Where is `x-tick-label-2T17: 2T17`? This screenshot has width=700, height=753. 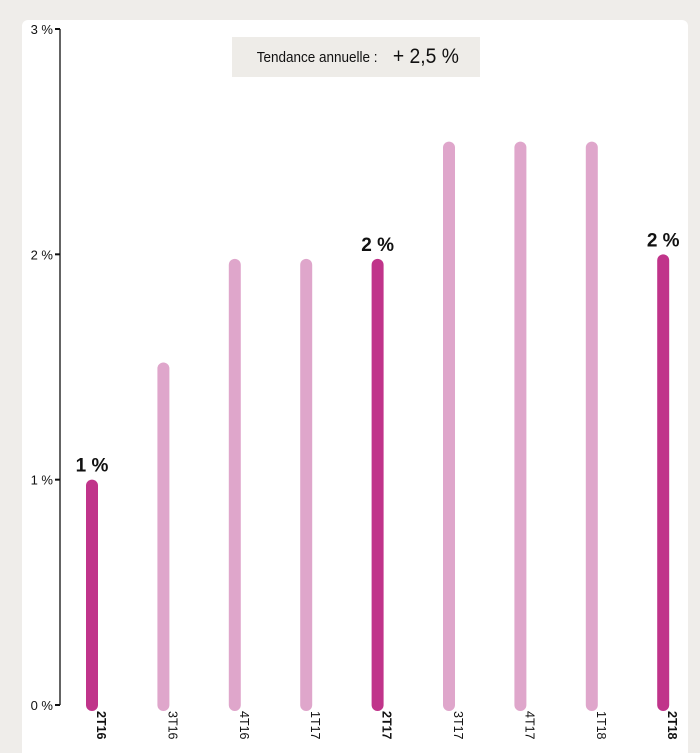 x-tick-label-2T17: 2T17 is located at coordinates (387, 725).